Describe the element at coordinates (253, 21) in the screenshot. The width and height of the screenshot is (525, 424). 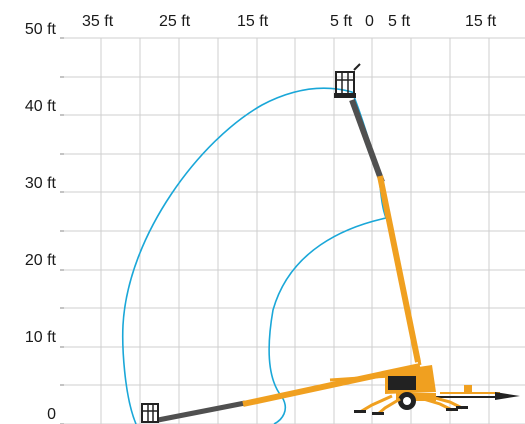
I see `x-tick-label-15ft-left: 15 ft` at that location.